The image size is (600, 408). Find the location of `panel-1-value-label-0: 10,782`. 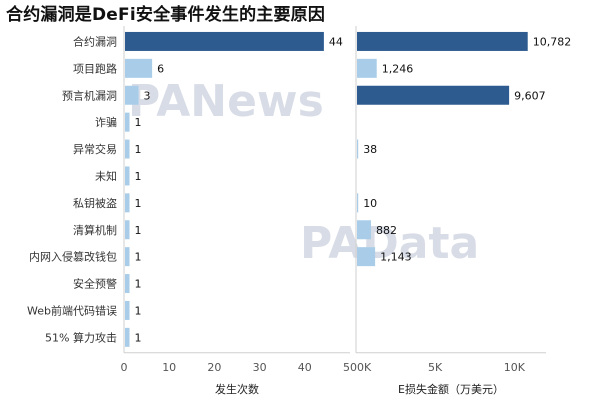

panel-1-value-label-0: 10,782 is located at coordinates (552, 41).